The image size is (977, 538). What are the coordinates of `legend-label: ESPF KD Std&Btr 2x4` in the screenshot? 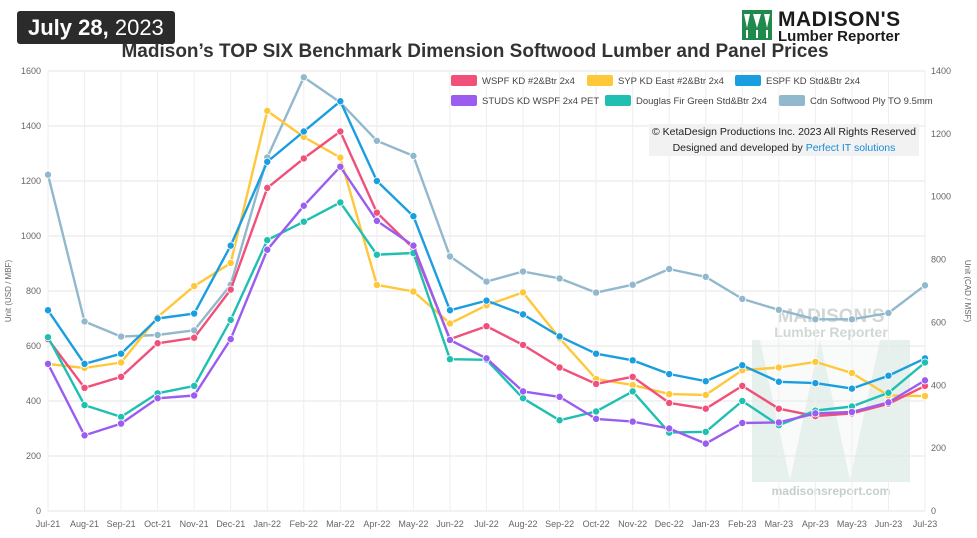 It's located at (813, 81).